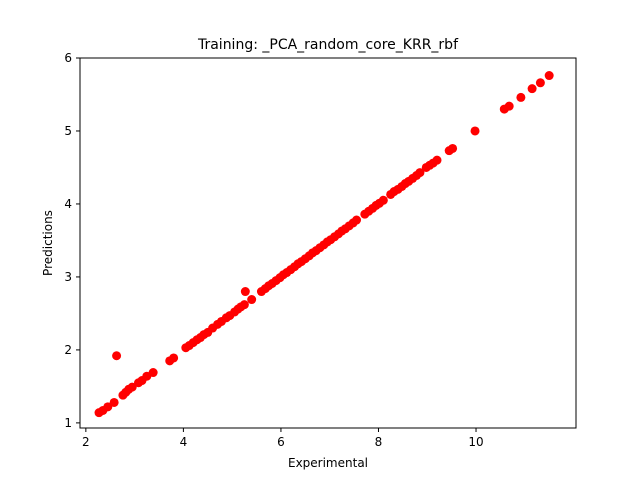 This screenshot has height=480, width=640. Describe the element at coordinates (68, 350) in the screenshot. I see `y-tick-label: 2` at that location.